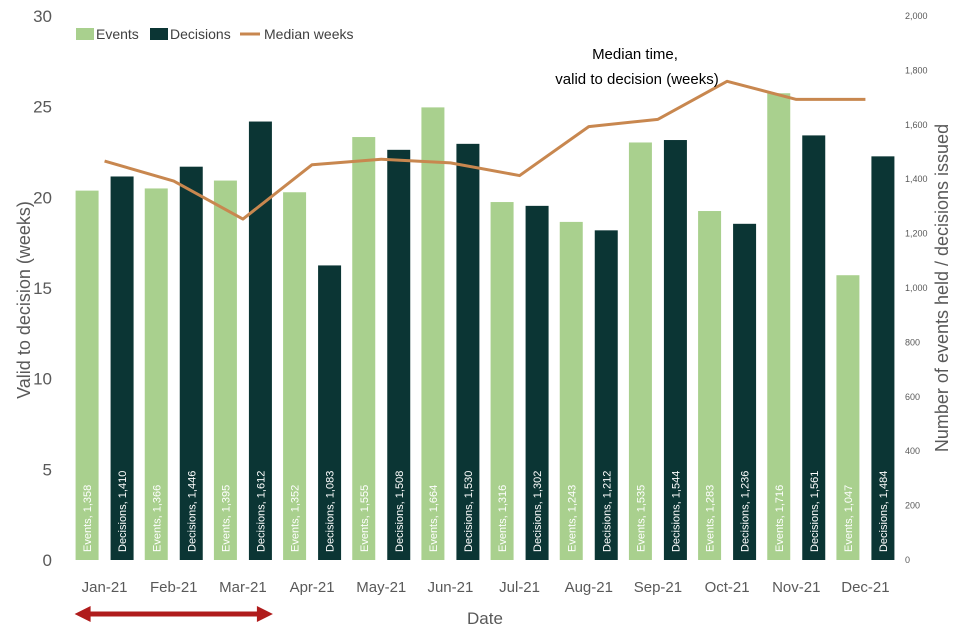 Image resolution: width=960 pixels, height=640 pixels. What do you see at coordinates (815, 511) in the screenshot?
I see `bar-data-label: Decisions, 1,561` at bounding box center [815, 511].